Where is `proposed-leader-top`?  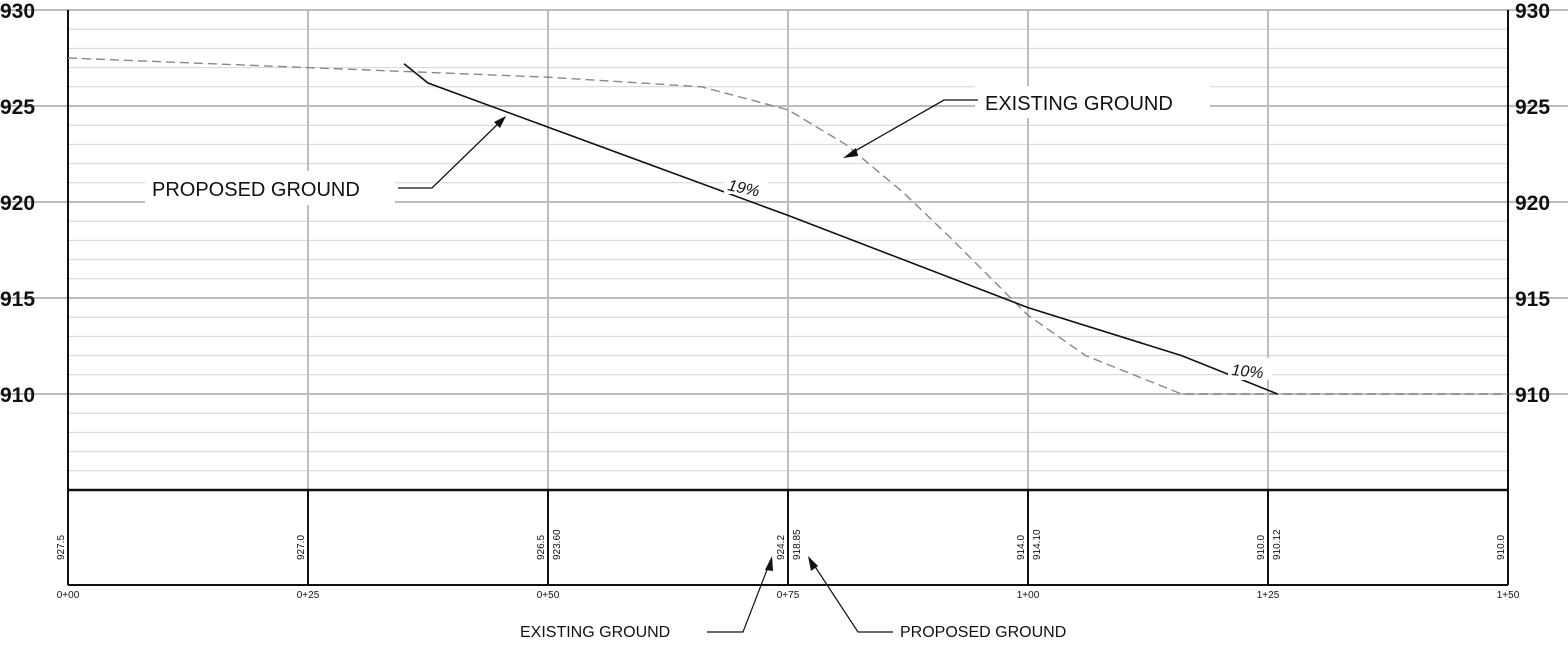 proposed-leader-top is located at coordinates (450, 154).